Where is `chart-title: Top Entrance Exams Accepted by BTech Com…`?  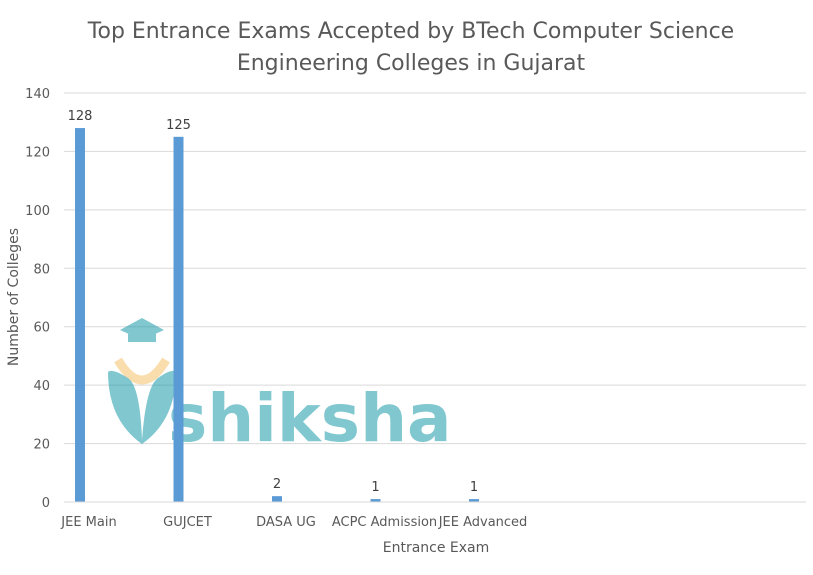 chart-title: Top Entrance Exams Accepted by BTech Com… is located at coordinates (410, 47).